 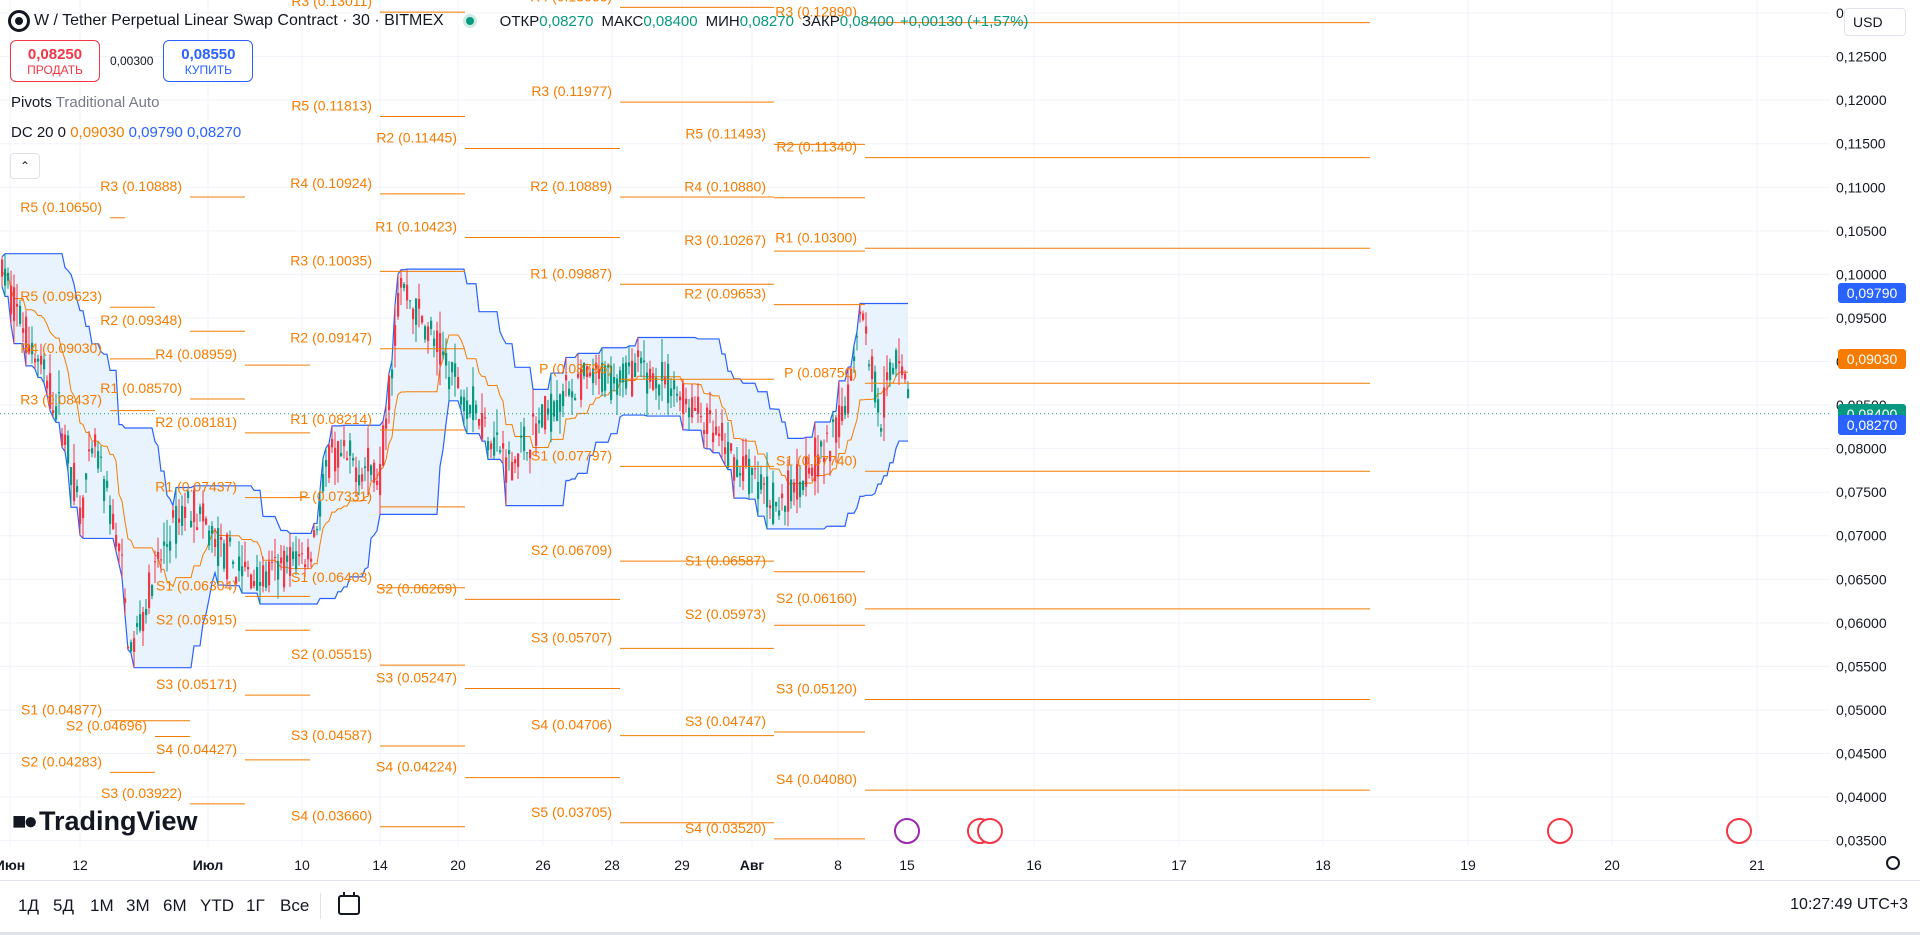 What do you see at coordinates (1893, 863) in the screenshot?
I see `gear-icon` at bounding box center [1893, 863].